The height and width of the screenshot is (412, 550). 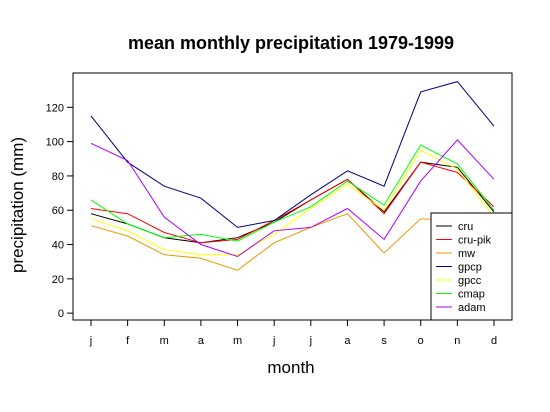 What do you see at coordinates (61, 314) in the screenshot?
I see `y-tick-label: 0` at bounding box center [61, 314].